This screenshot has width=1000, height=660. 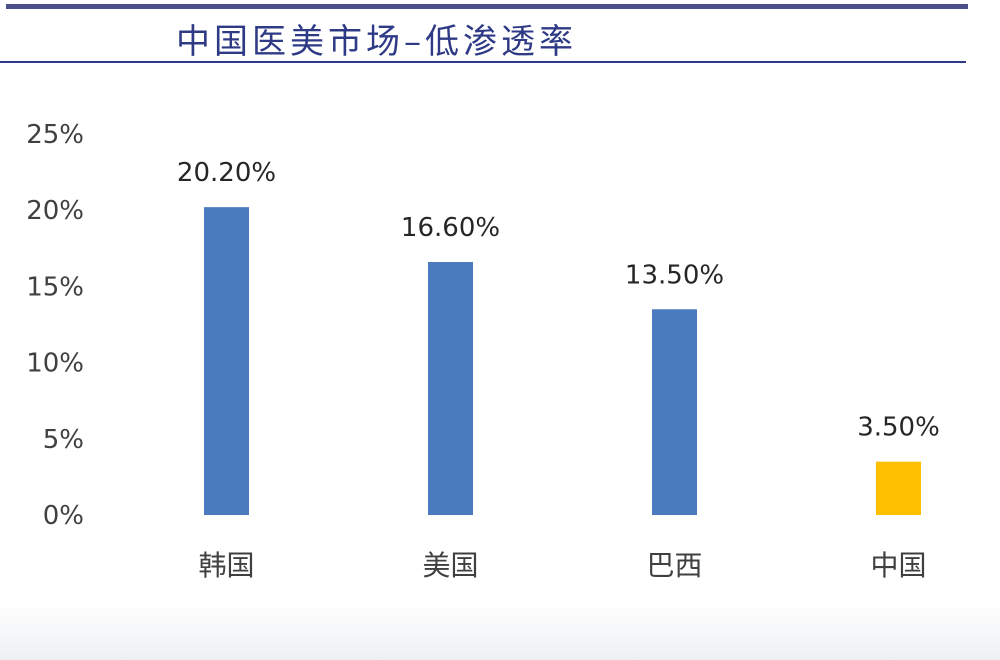 What do you see at coordinates (898, 428) in the screenshot?
I see `data-label-4: 3.50%` at bounding box center [898, 428].